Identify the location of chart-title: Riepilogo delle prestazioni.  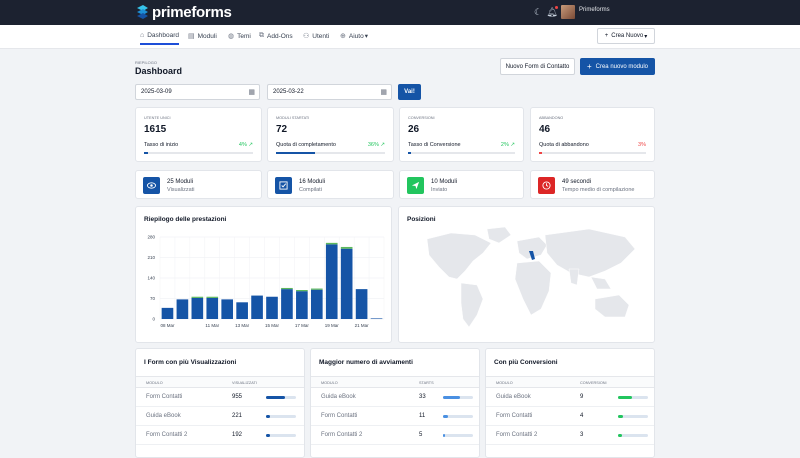
(185, 219).